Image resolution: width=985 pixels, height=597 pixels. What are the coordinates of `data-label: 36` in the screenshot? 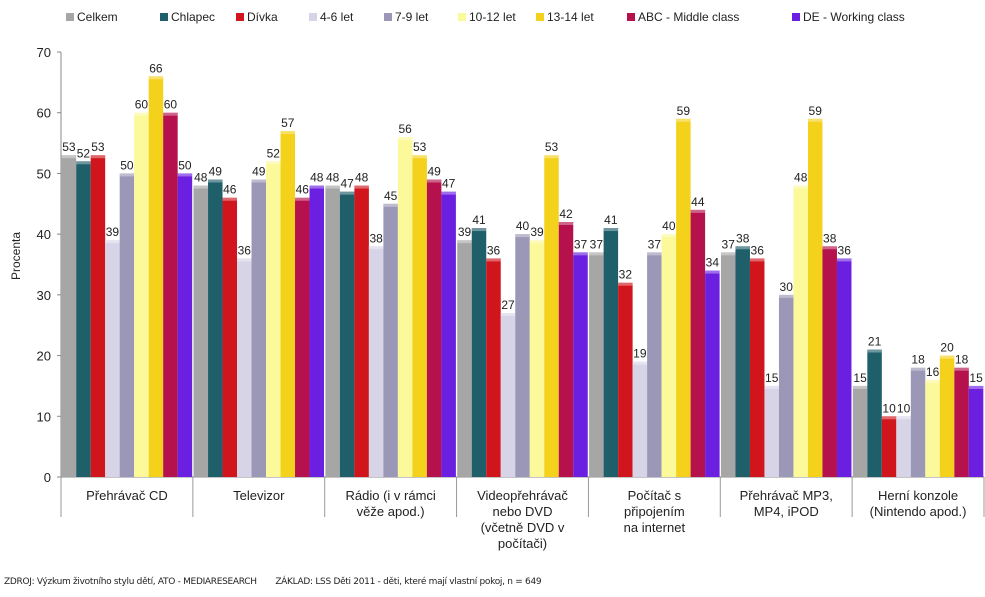 It's located at (494, 250).